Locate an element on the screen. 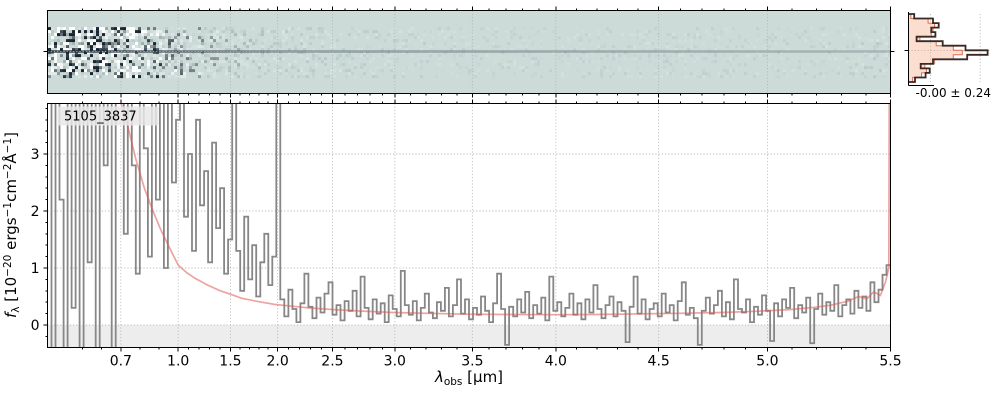 The width and height of the screenshot is (1000, 400). x-tick-label: 1.0 is located at coordinates (178, 362).